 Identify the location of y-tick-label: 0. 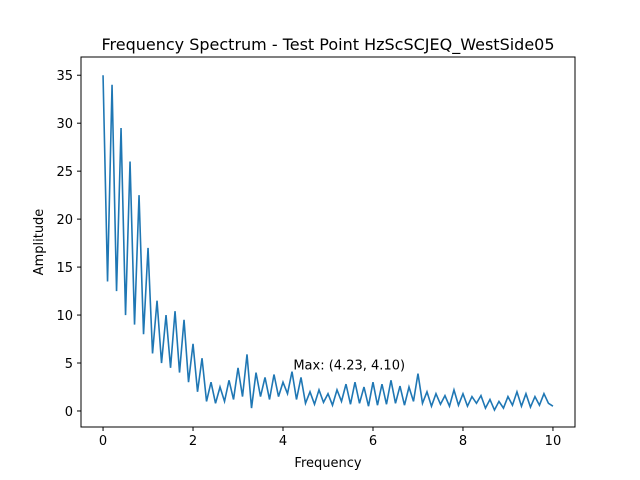
(69, 412).